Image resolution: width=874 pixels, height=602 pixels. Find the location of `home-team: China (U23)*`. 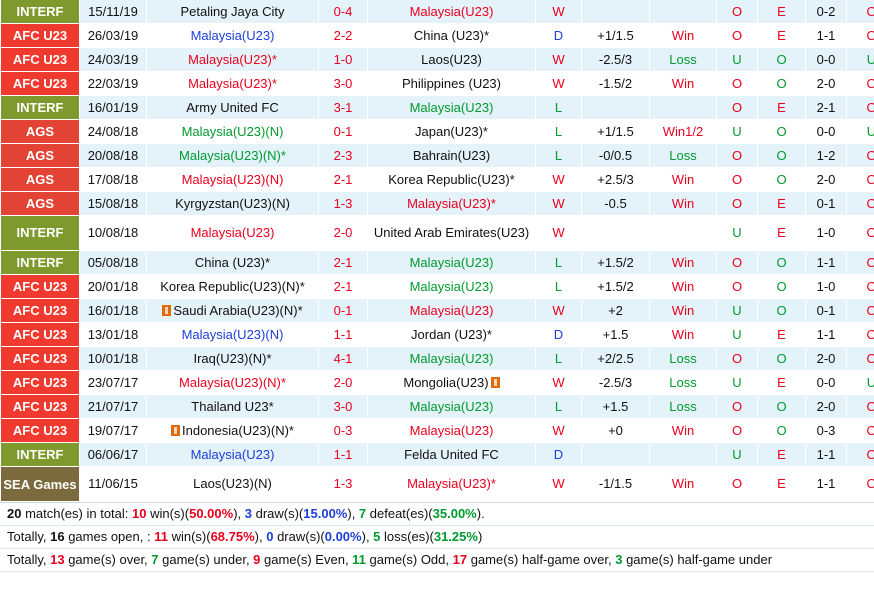

home-team: China (U23)* is located at coordinates (232, 262).